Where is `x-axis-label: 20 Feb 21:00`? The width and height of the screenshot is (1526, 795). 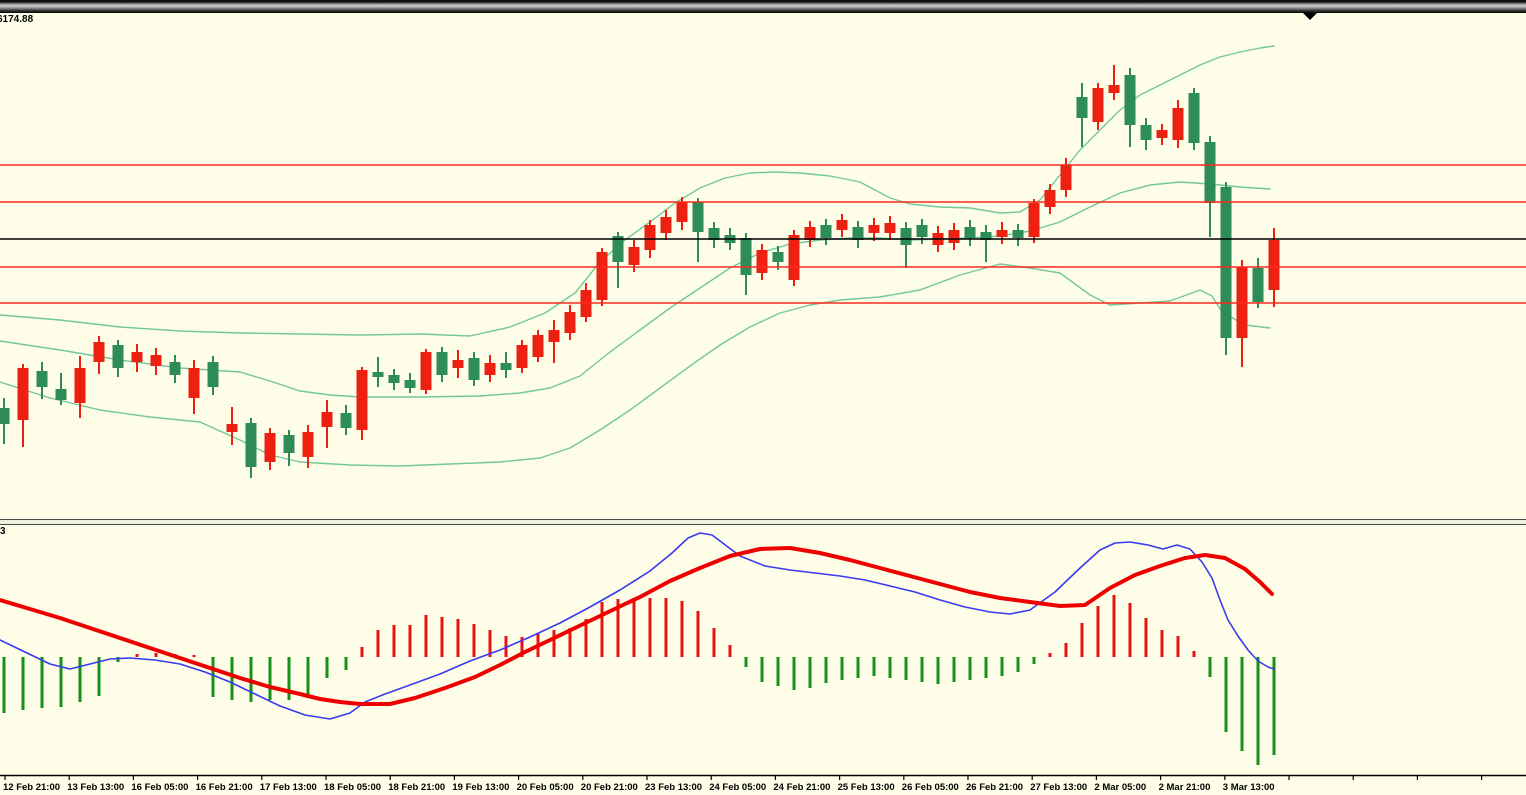
x-axis-label: 20 Feb 21:00 is located at coordinates (609, 787).